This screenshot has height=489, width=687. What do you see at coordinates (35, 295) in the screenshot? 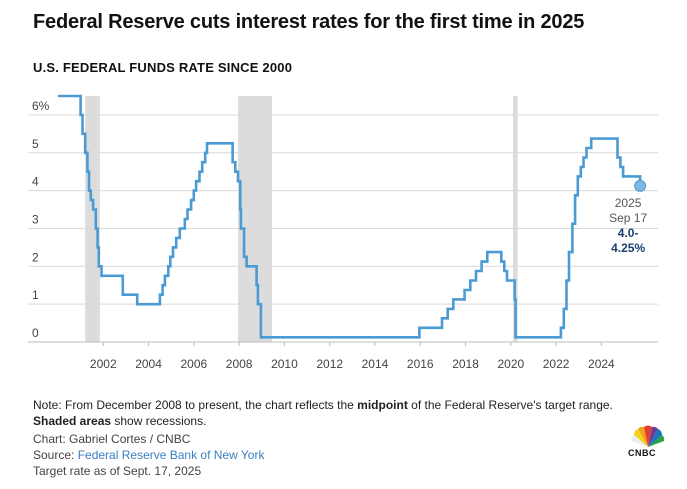
I see `y-tick-label: 1` at bounding box center [35, 295].